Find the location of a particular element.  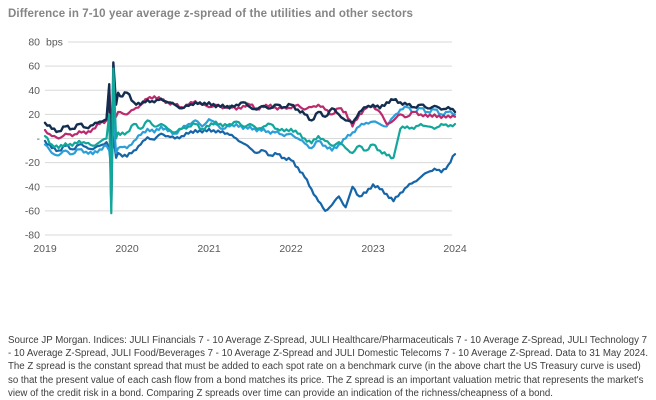

svg-text: 60 is located at coordinates (34, 67).